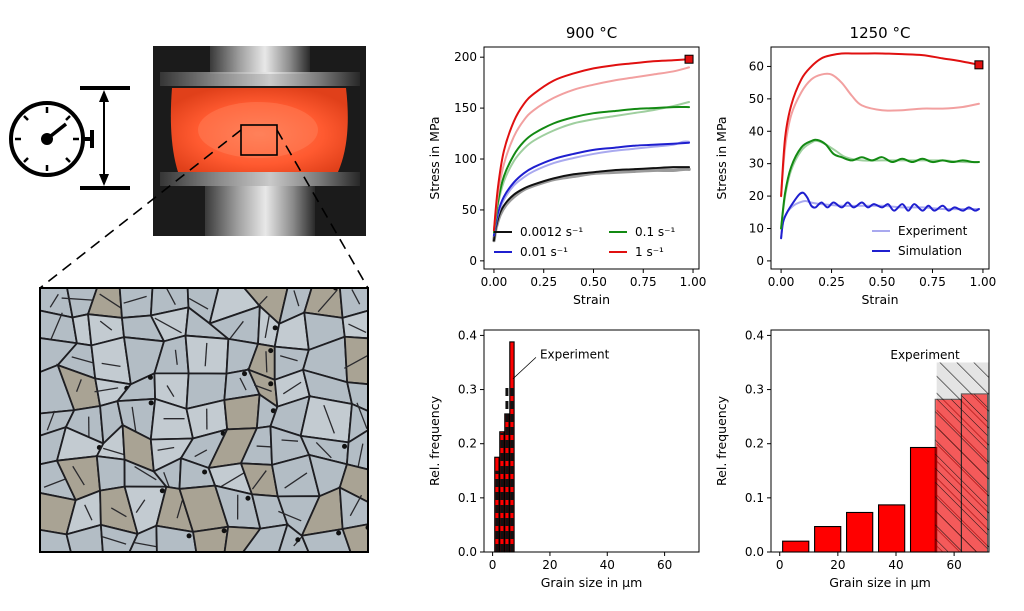 This screenshot has width=1024, height=611. Describe the element at coordinates (655, 232) in the screenshot. I see `legend-label: 0.1 s⁻¹` at that location.